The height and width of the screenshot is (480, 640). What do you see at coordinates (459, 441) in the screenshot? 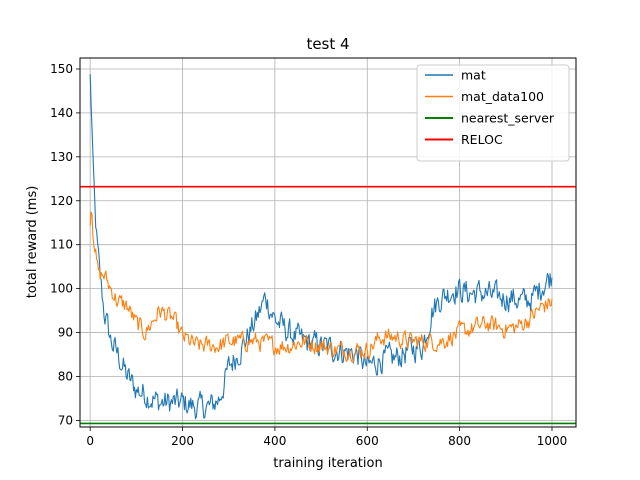
I see `x-tick-label: 800` at bounding box center [459, 441].